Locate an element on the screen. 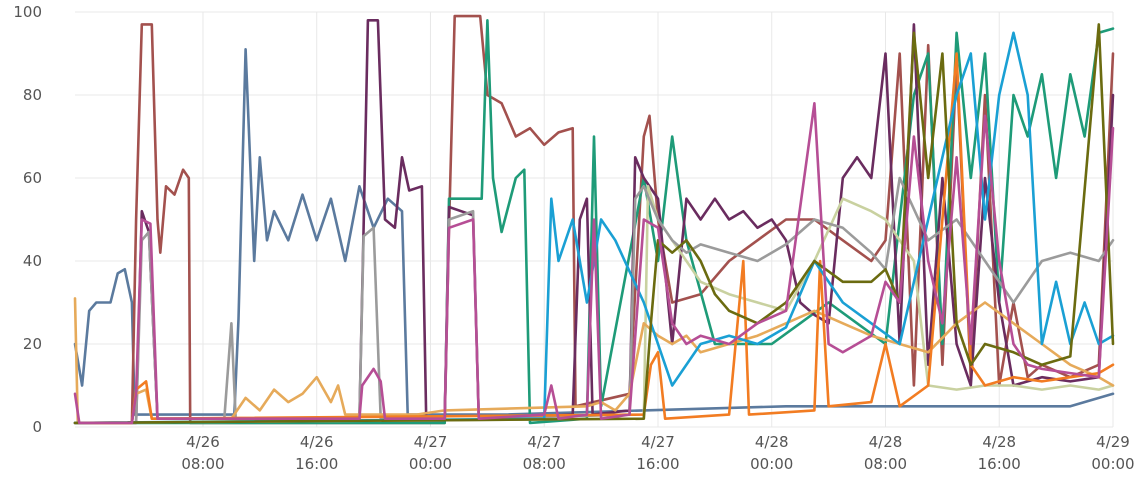 The height and width of the screenshot is (477, 1136). y-tick-label: 20 is located at coordinates (32, 344).